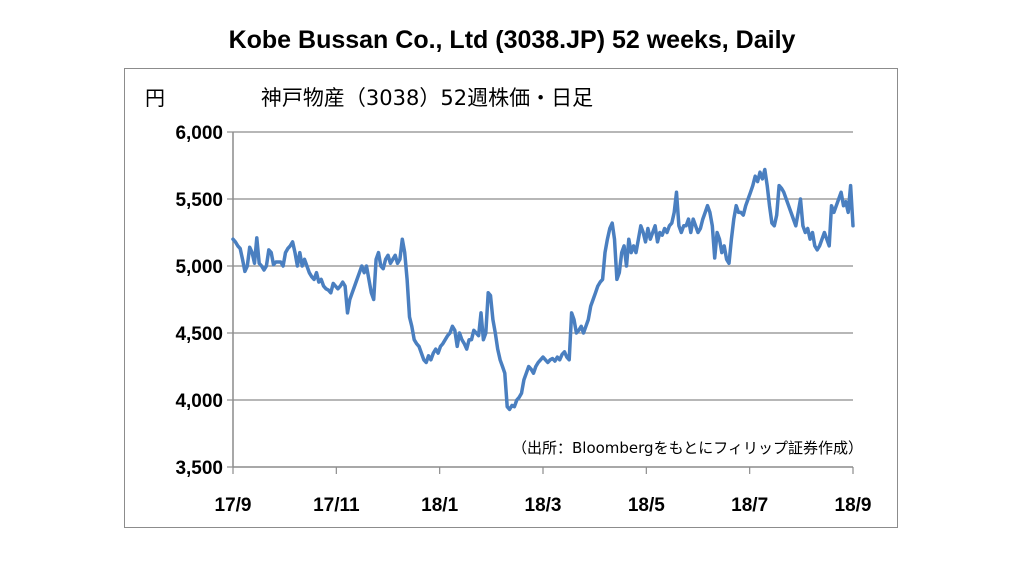 This screenshot has width=1024, height=576. I want to click on y-tick-label: 5,500, so click(199, 200).